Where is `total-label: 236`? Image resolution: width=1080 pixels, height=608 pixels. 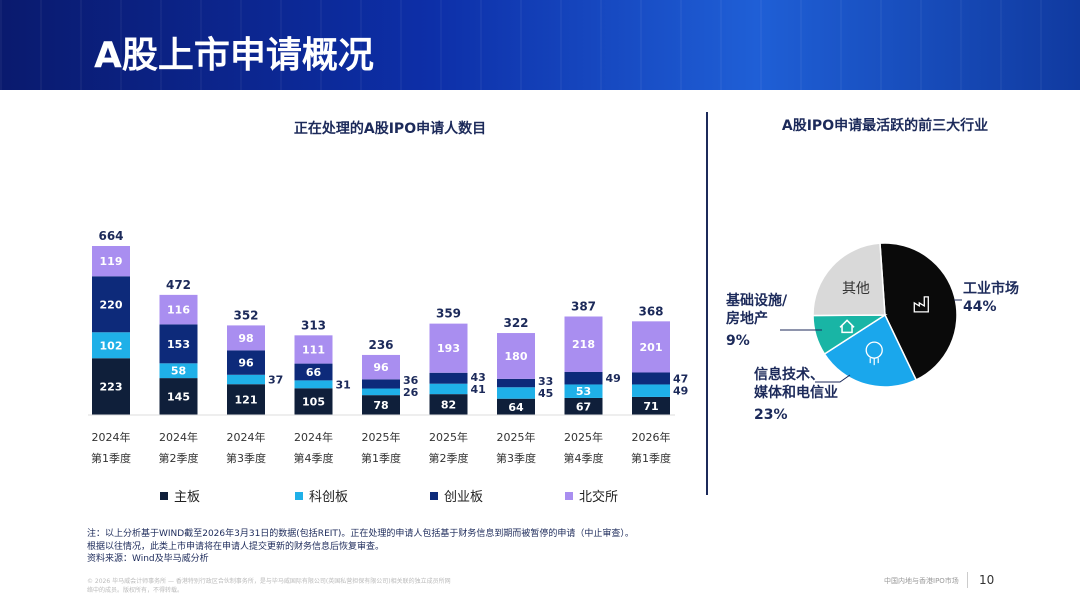
total-label: 236 is located at coordinates (380, 345).